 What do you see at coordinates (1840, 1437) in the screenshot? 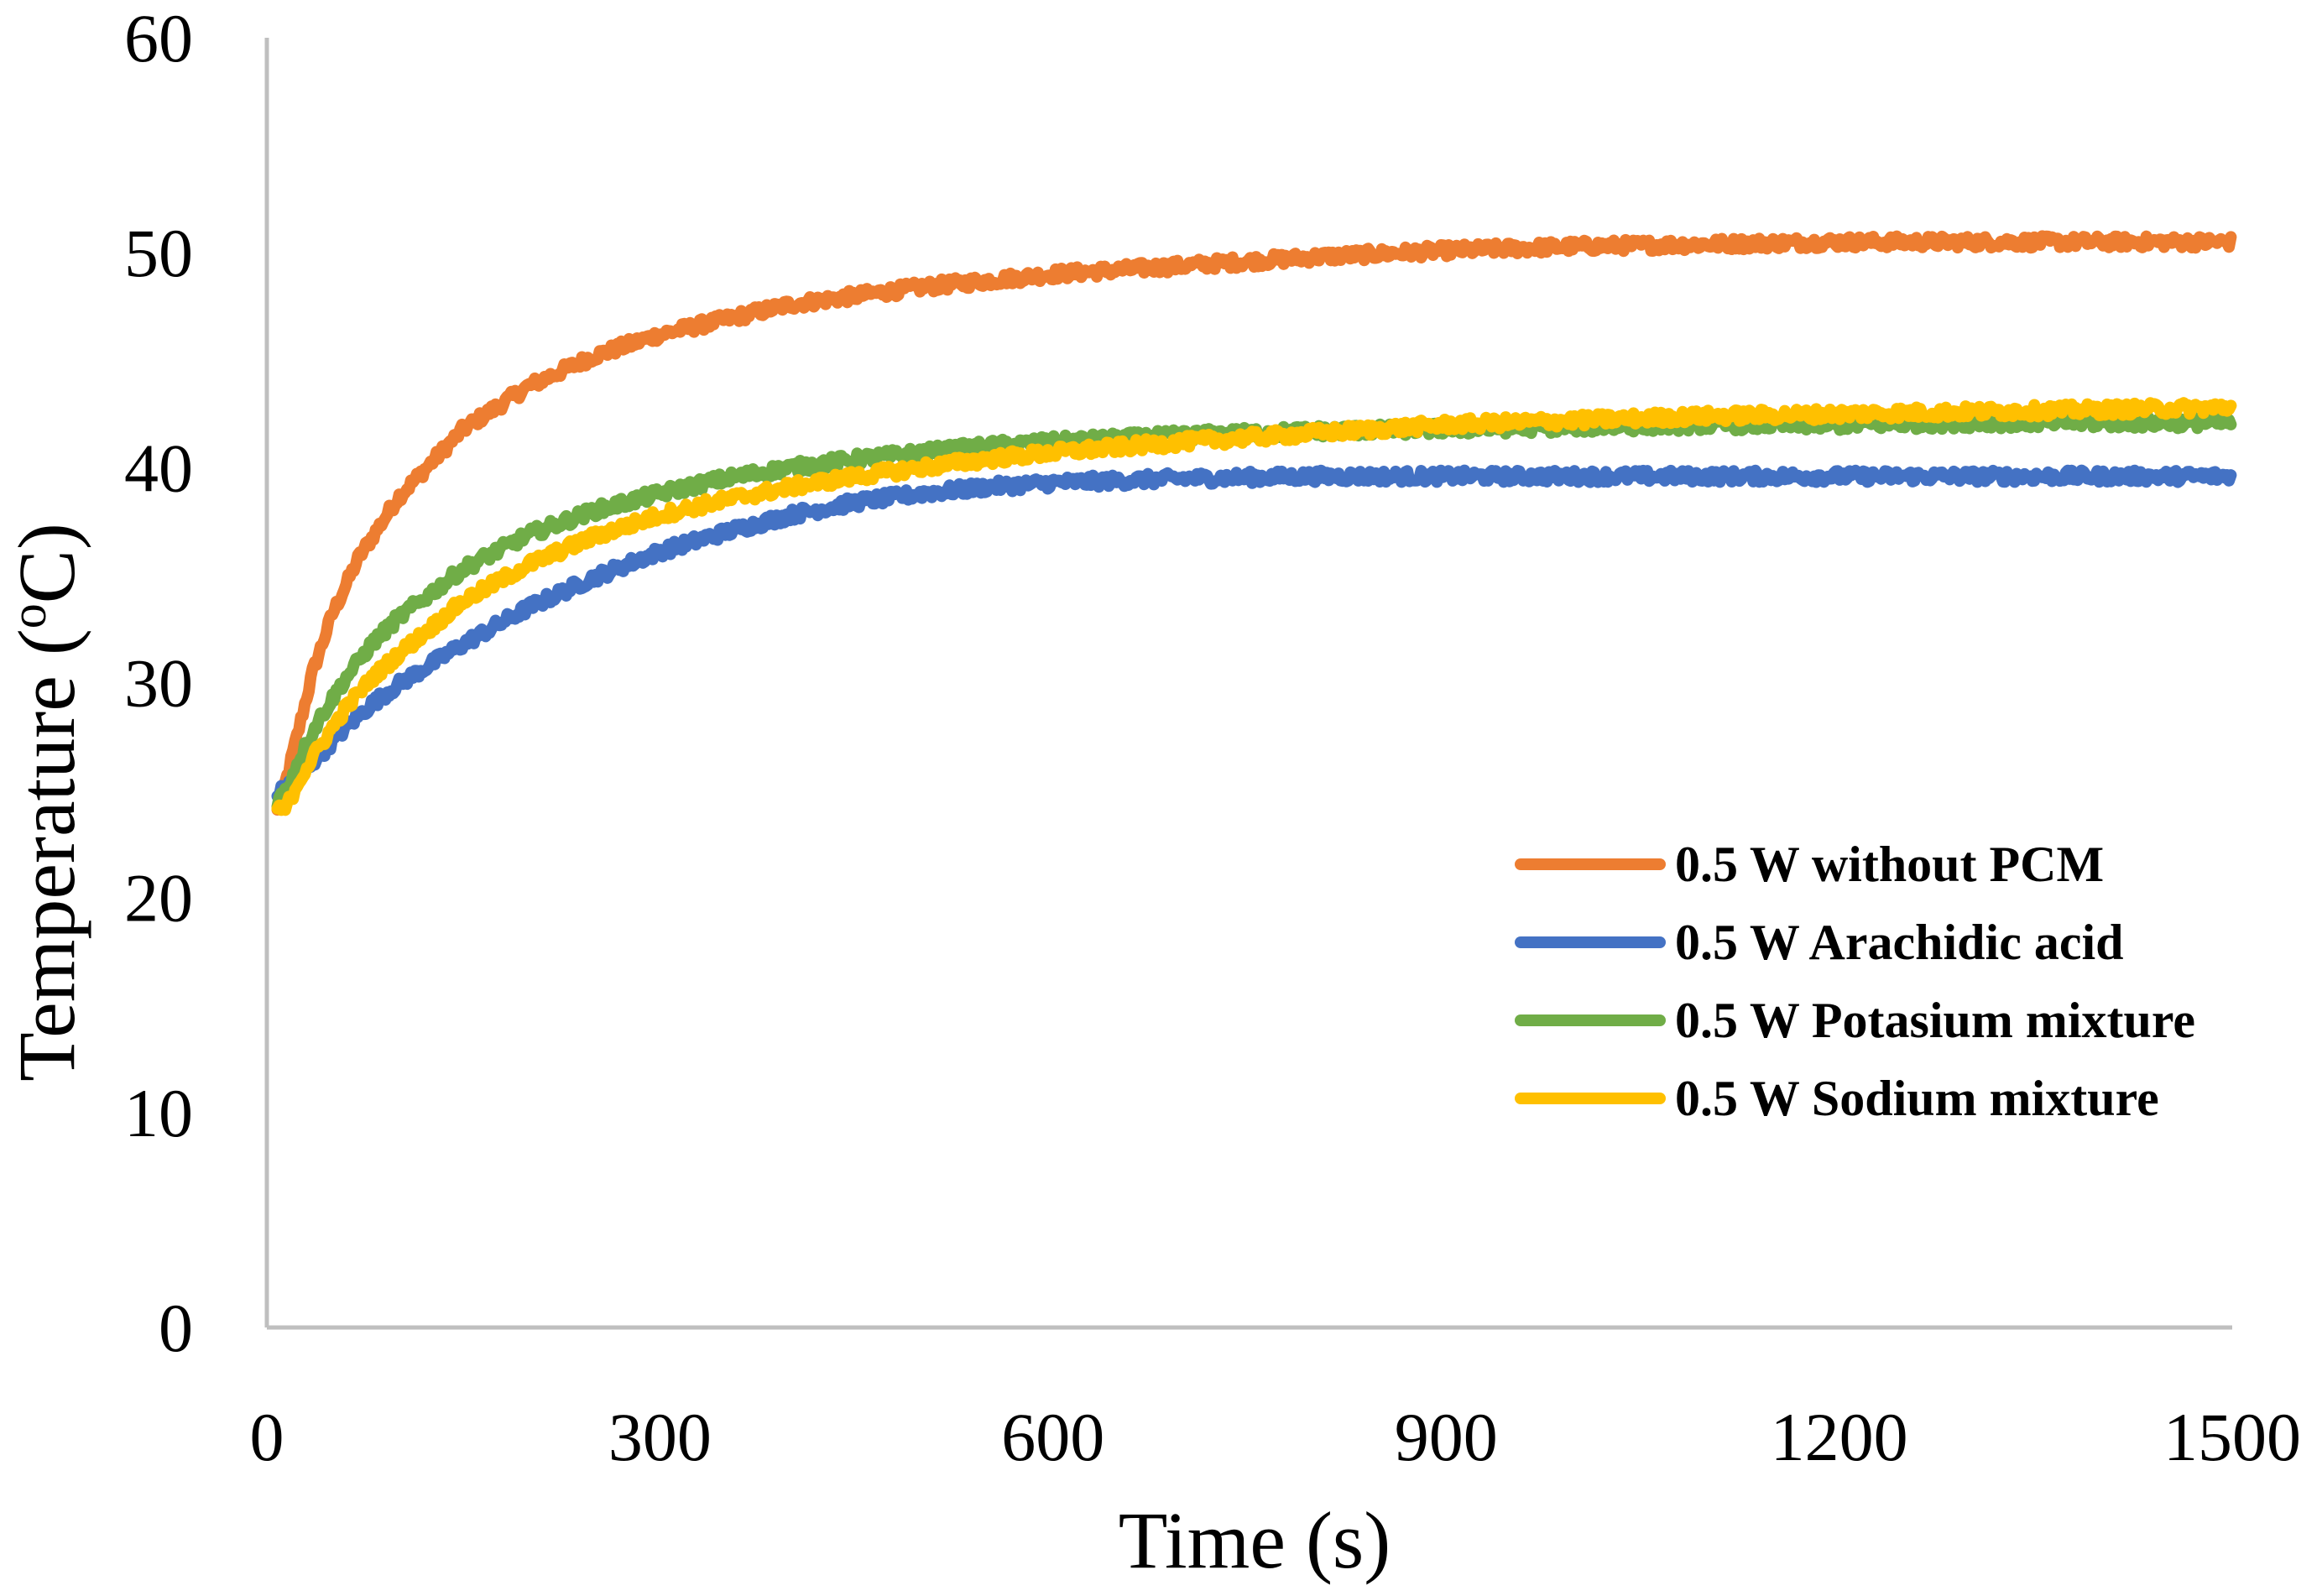
I see `x-tick-label: 1200` at bounding box center [1840, 1437].